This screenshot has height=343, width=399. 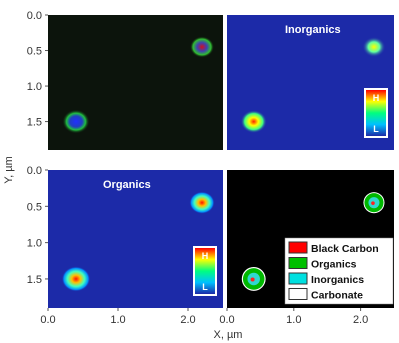 I want to click on legend-label: Carbonate, so click(x=337, y=296).